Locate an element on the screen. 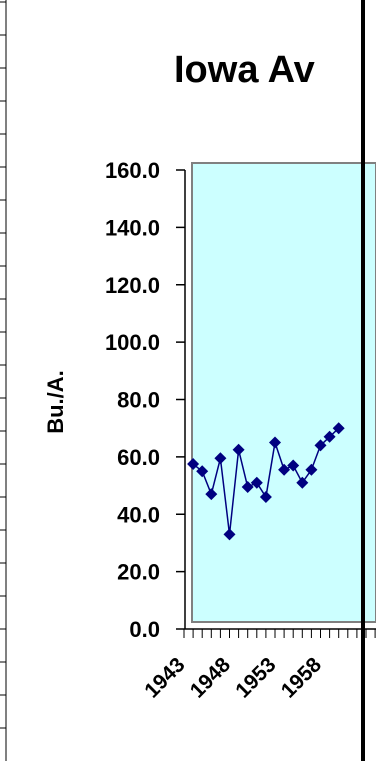 This screenshot has width=376, height=761. x-tick-label: 1948 is located at coordinates (211, 678).